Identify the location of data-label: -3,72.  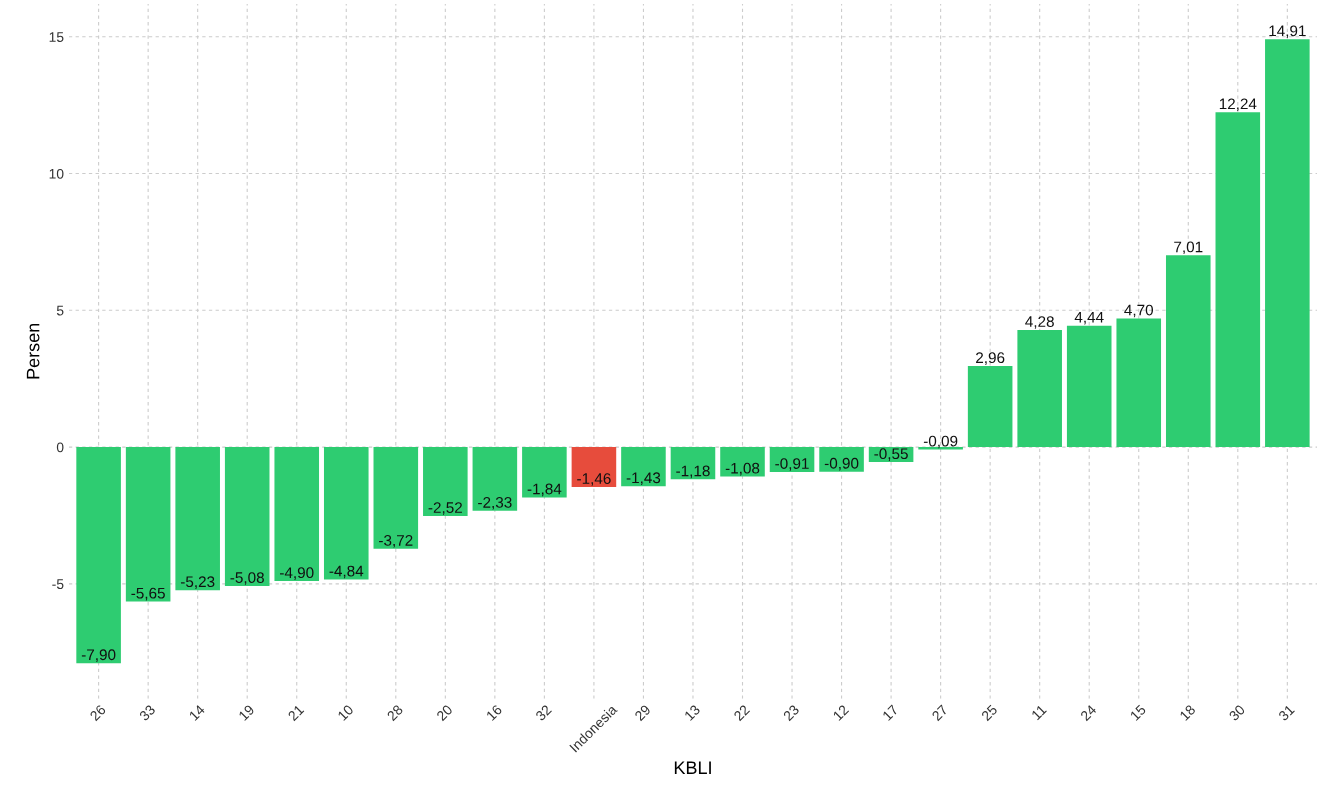
(396, 541).